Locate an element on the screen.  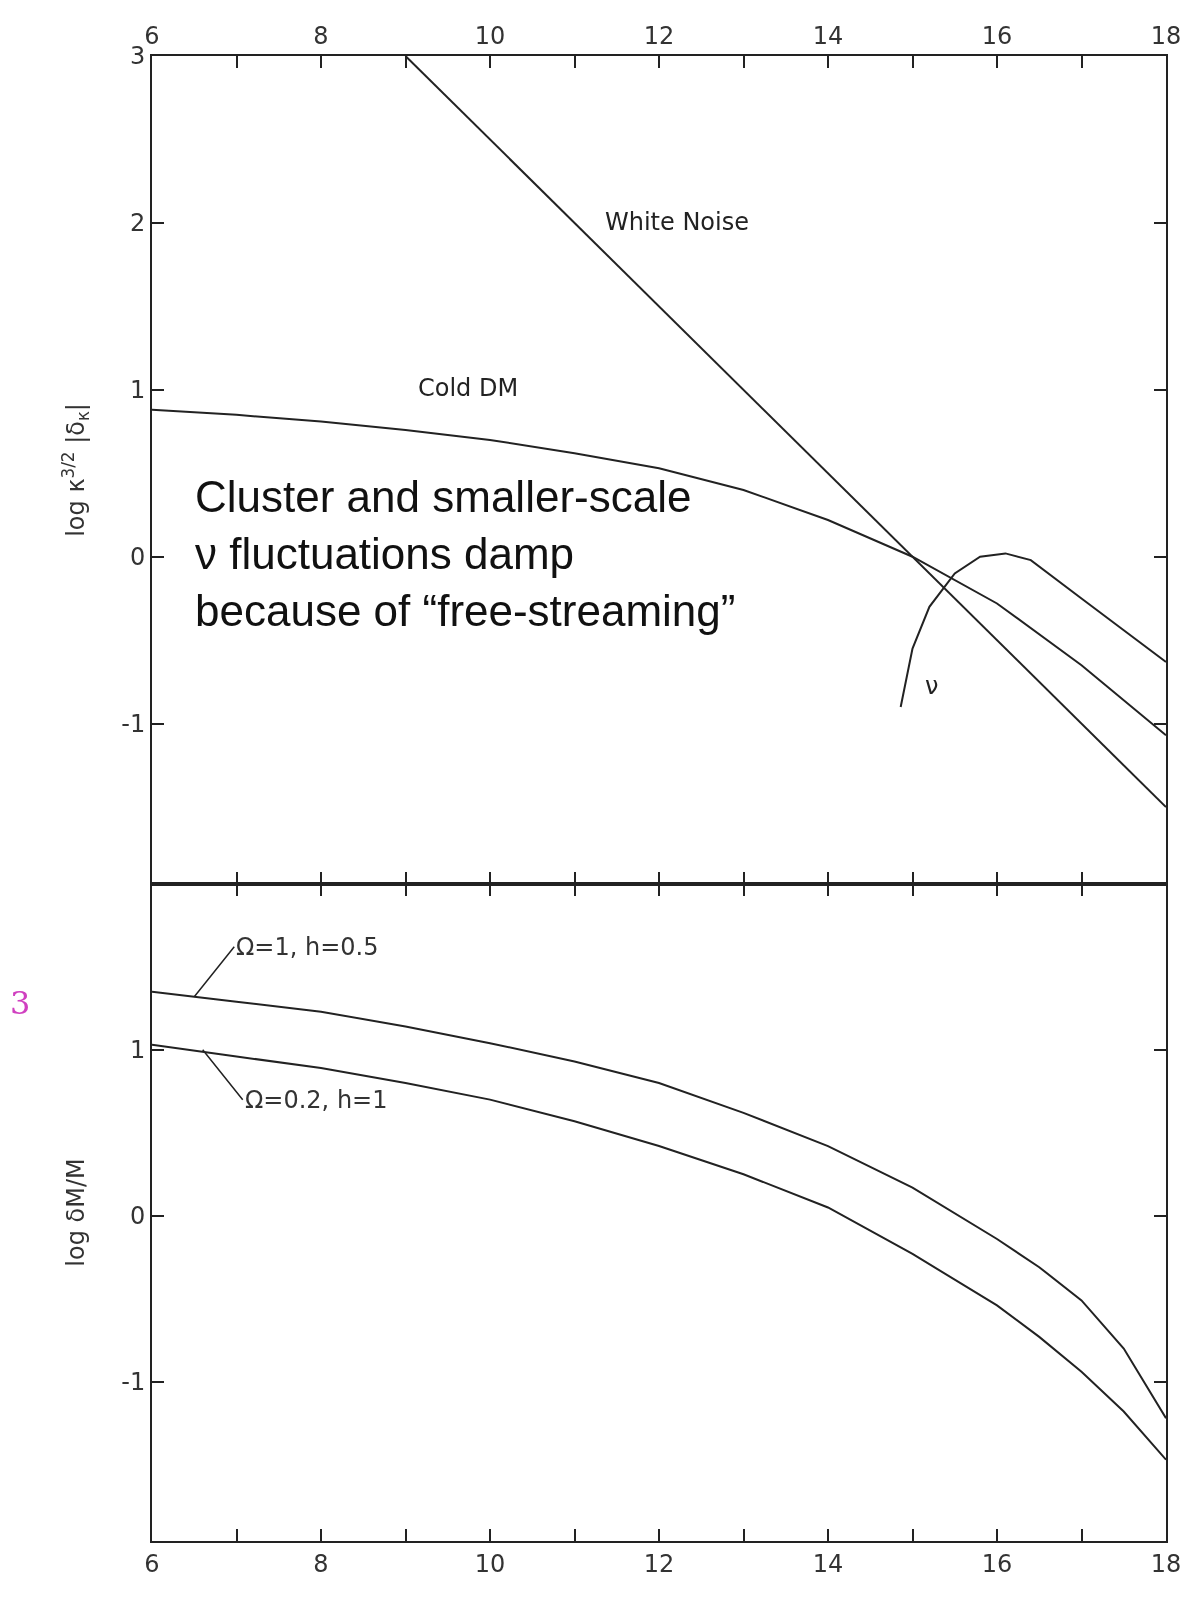
text: 3 is located at coordinates (20, 1003).